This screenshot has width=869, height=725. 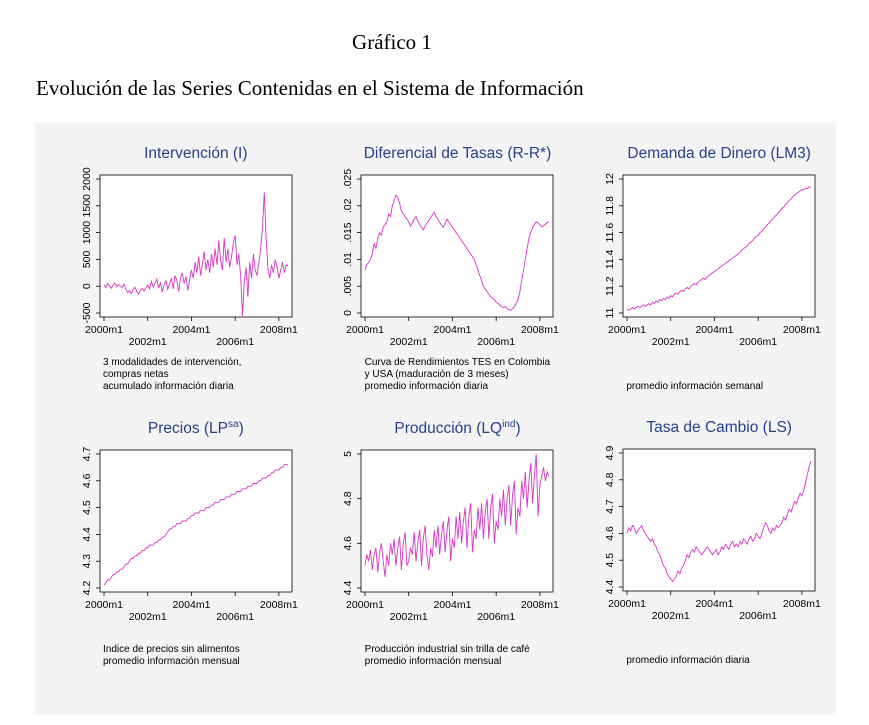 What do you see at coordinates (348, 259) in the screenshot?
I see `y-tick-label: .01` at bounding box center [348, 259].